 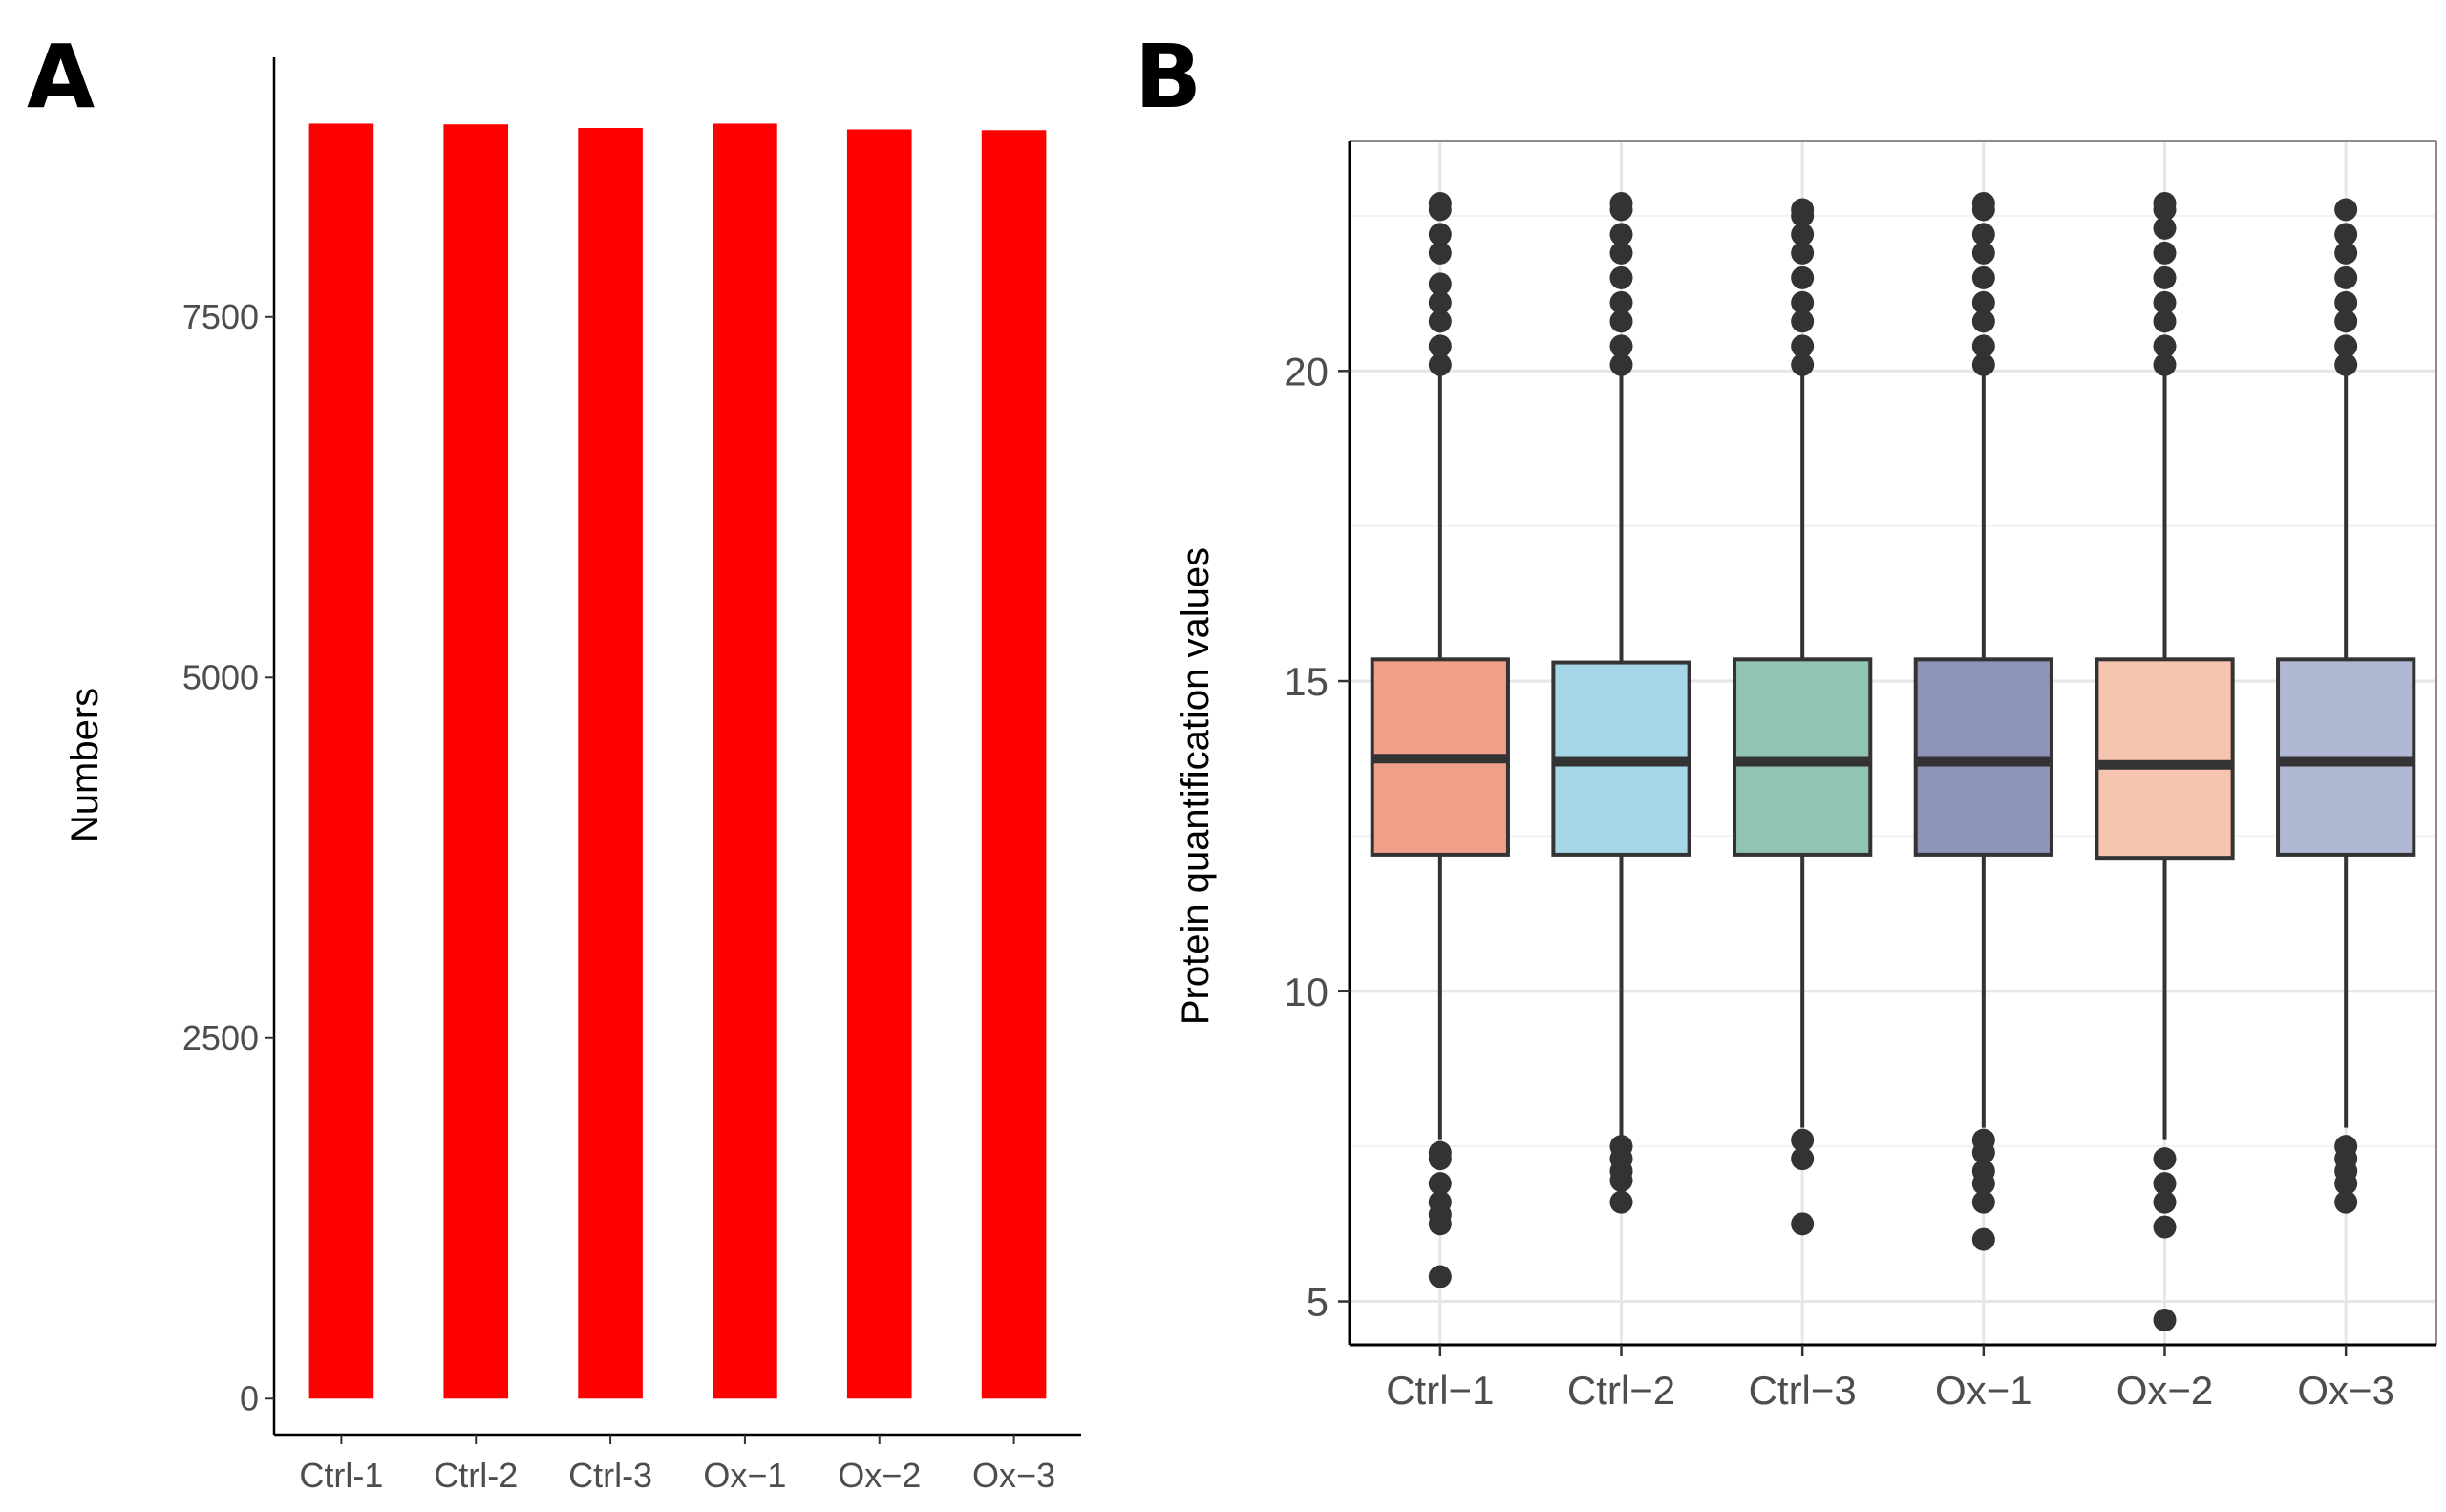 What do you see at coordinates (1306, 991) in the screenshot?
I see `panel-b-y-tick-label: 10` at bounding box center [1306, 991].